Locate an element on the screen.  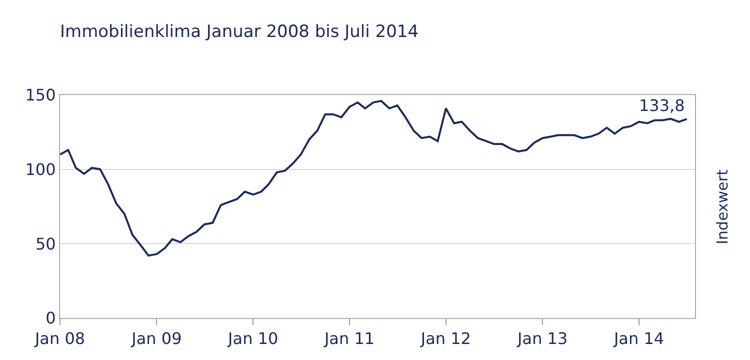
y-axis-title: Indexwert is located at coordinates (722, 206).